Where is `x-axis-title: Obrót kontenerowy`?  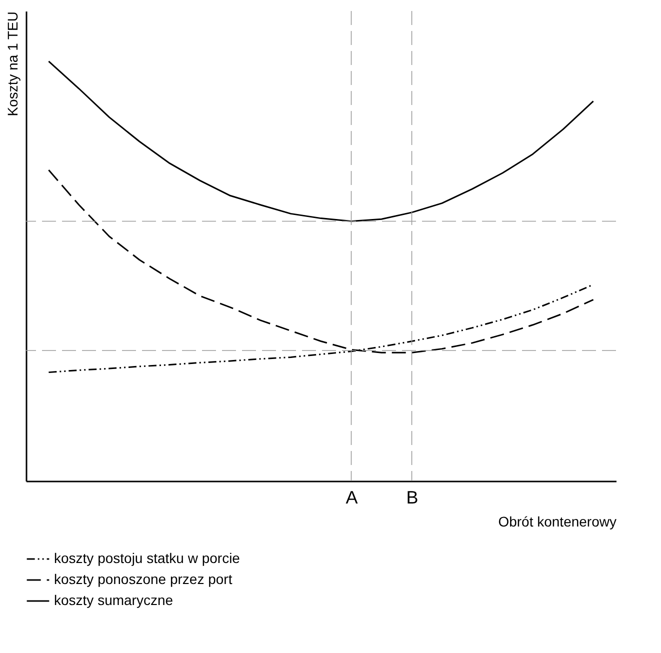
x-axis-title: Obrót kontenerowy is located at coordinates (557, 522).